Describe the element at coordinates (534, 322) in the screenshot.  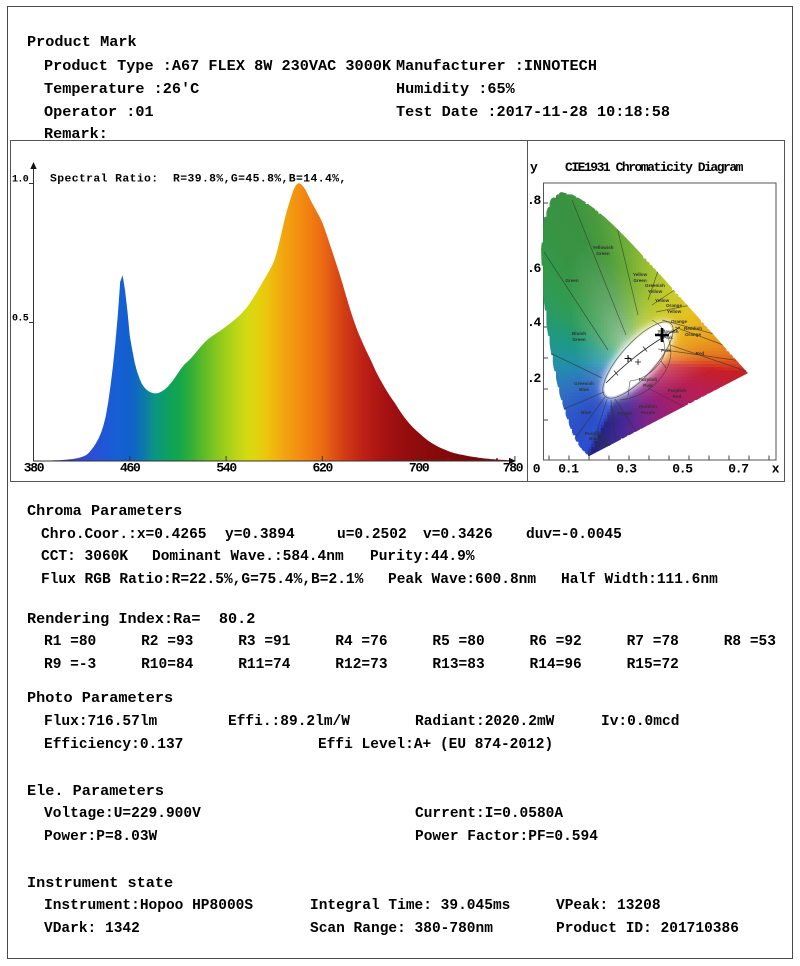
I see `svg-text: .4` at that location.